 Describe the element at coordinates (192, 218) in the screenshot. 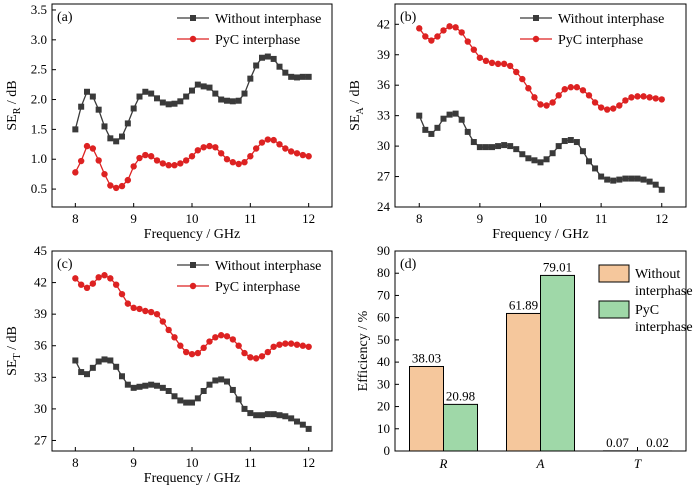

I see `x-tick-label: 10` at that location.